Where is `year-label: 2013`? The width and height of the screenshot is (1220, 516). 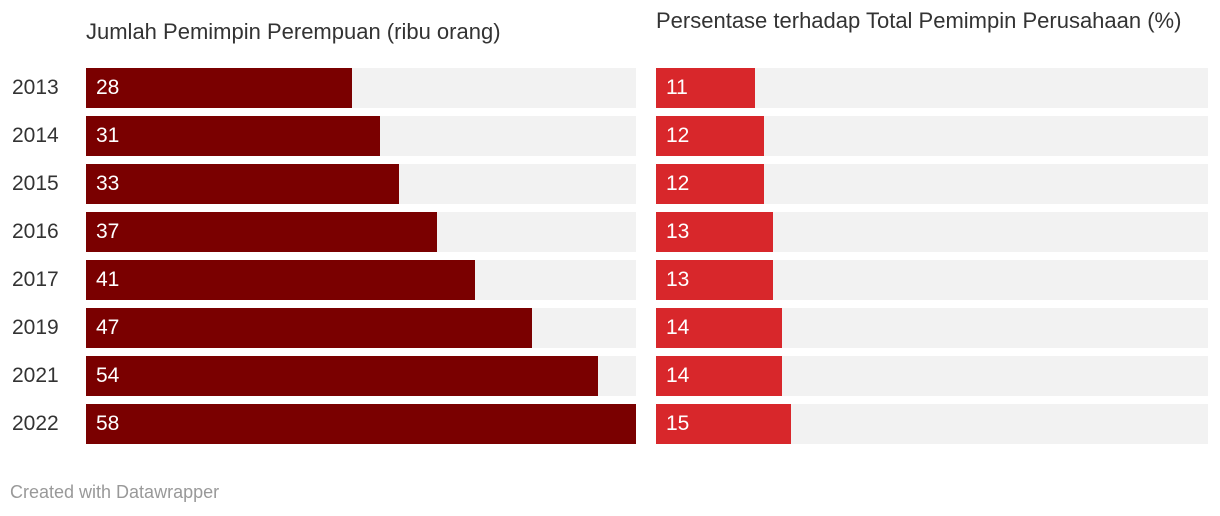 year-label: 2013 is located at coordinates (35, 87).